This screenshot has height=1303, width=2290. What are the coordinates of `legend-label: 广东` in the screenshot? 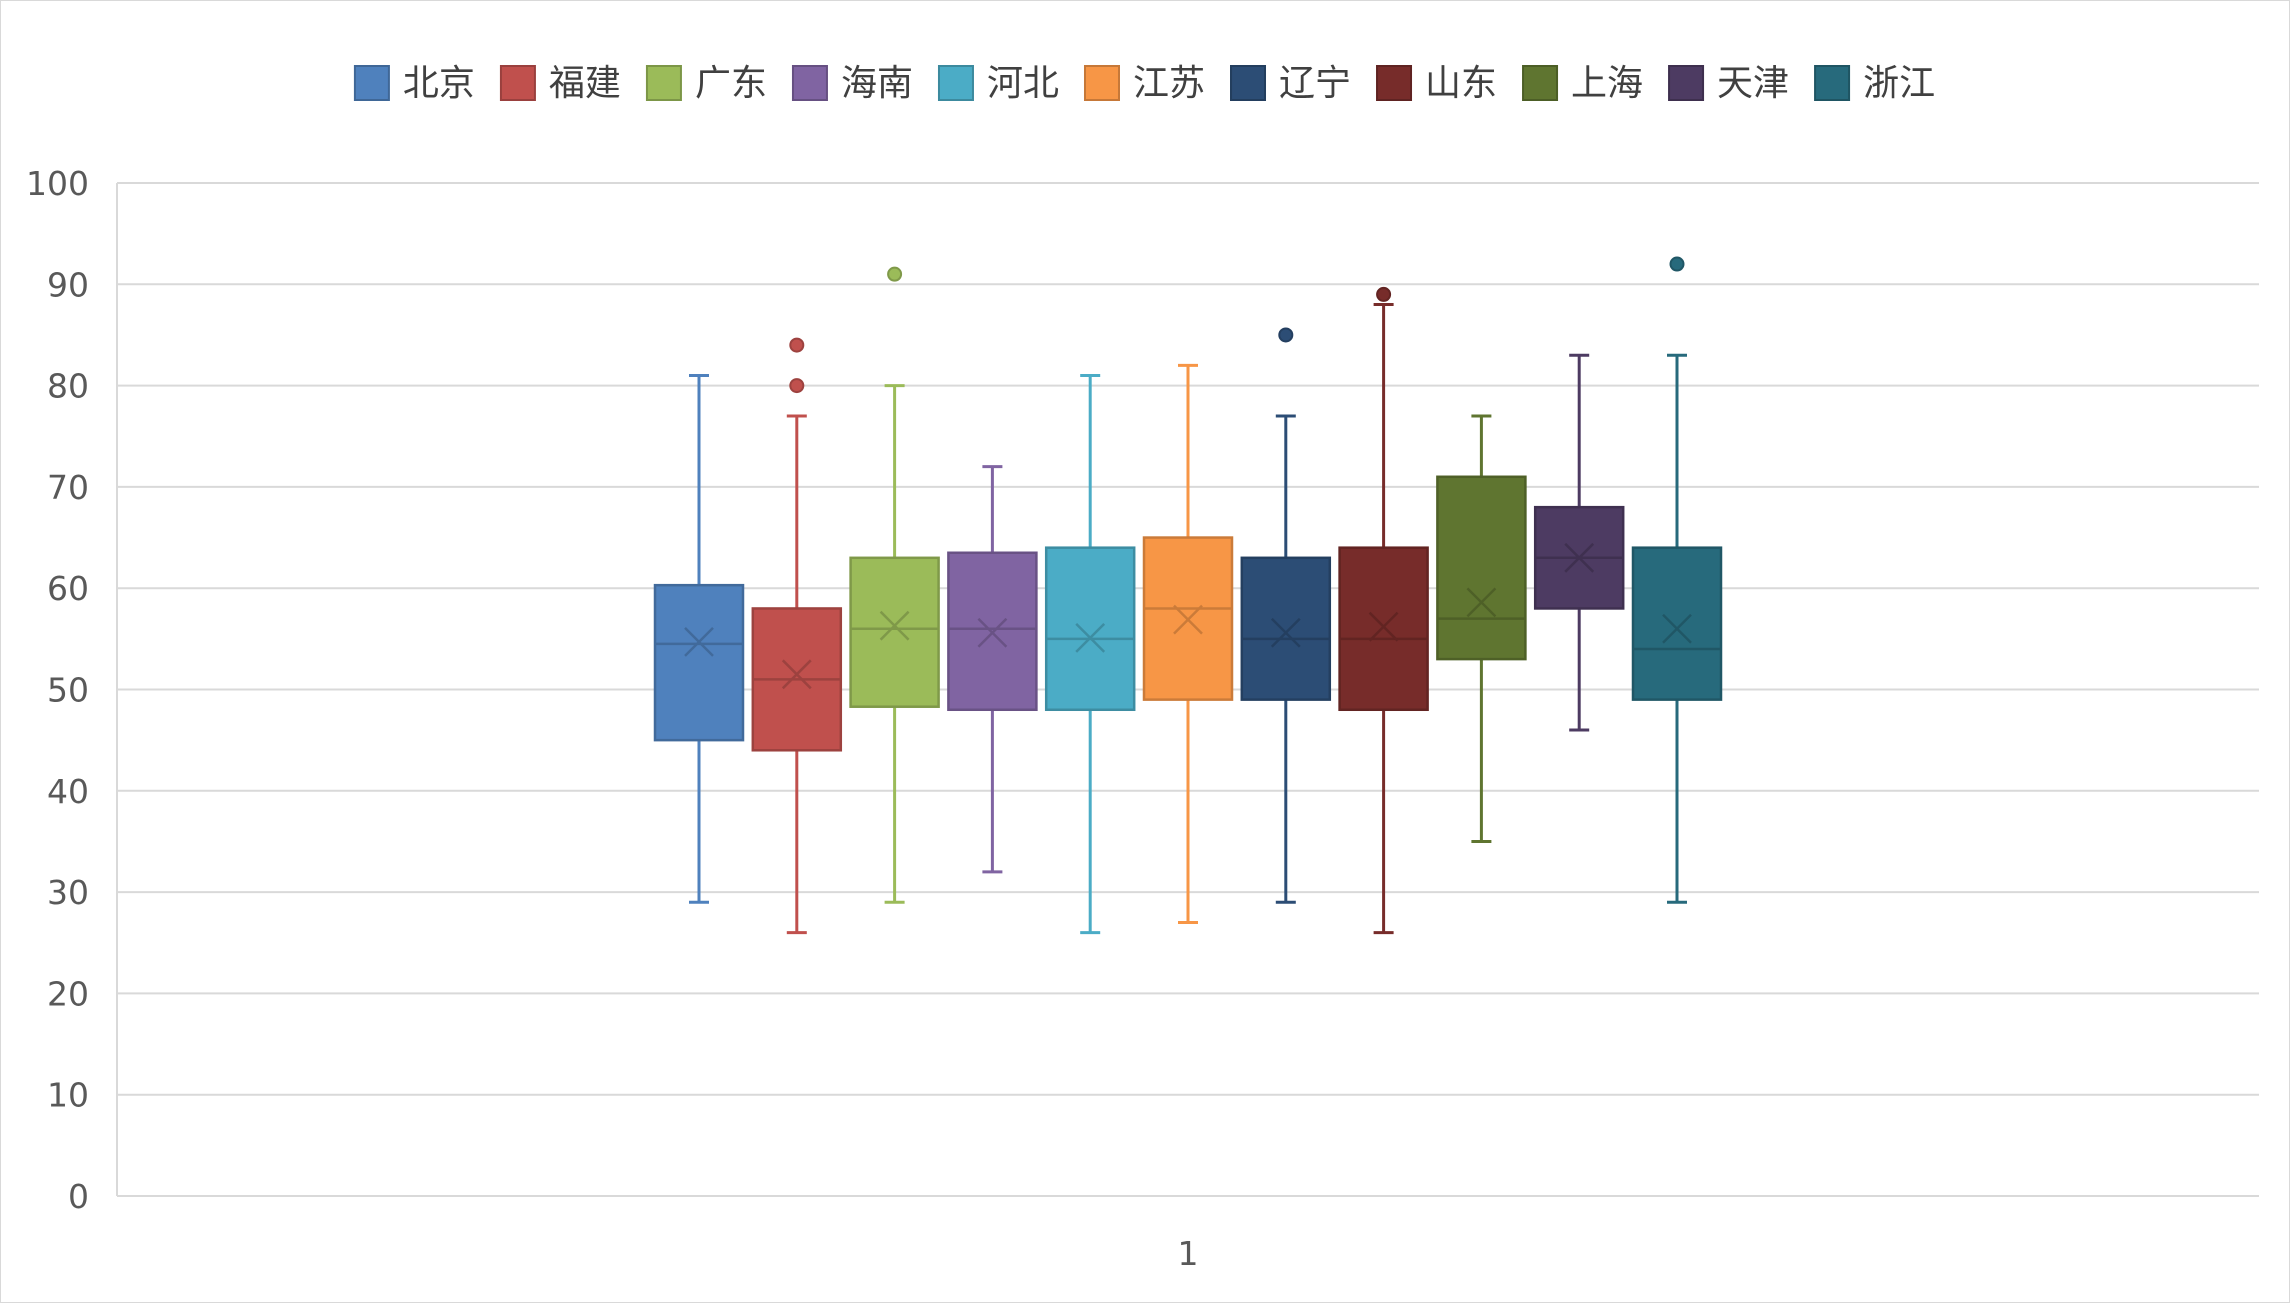 It's located at (731, 83).